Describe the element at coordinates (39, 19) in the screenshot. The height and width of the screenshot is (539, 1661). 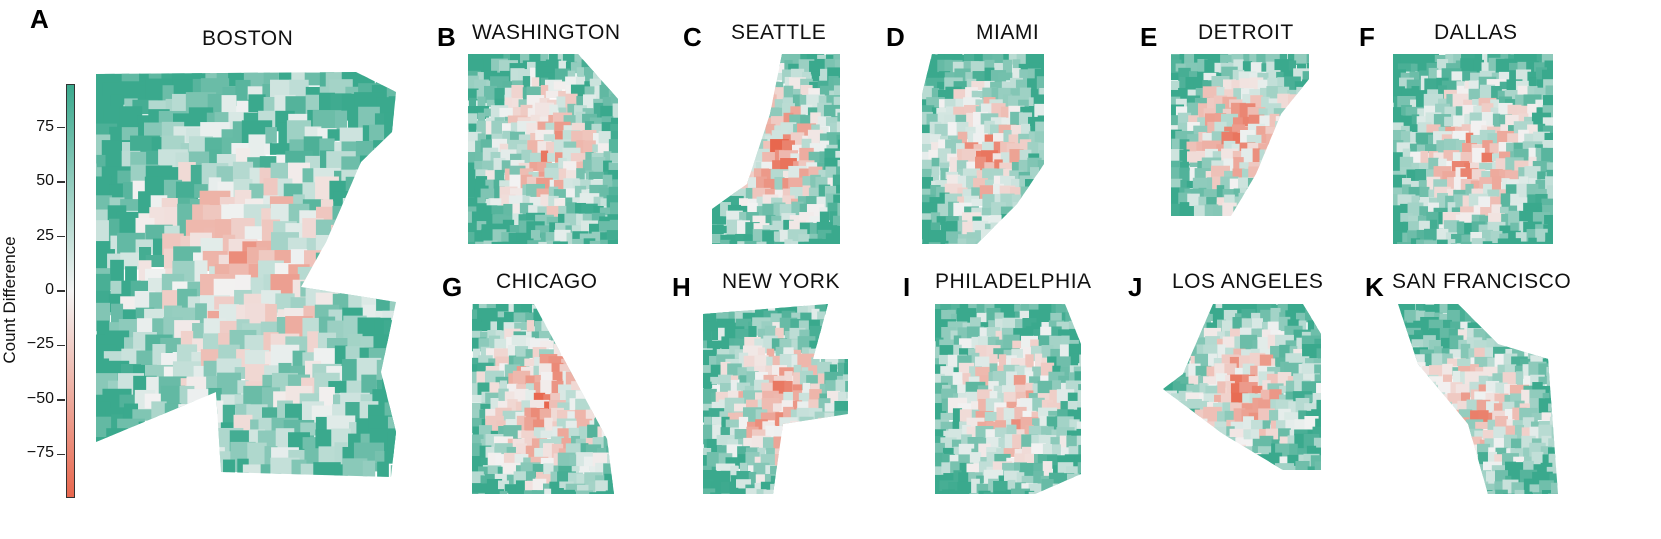
I see `panel-letter-a: A` at that location.